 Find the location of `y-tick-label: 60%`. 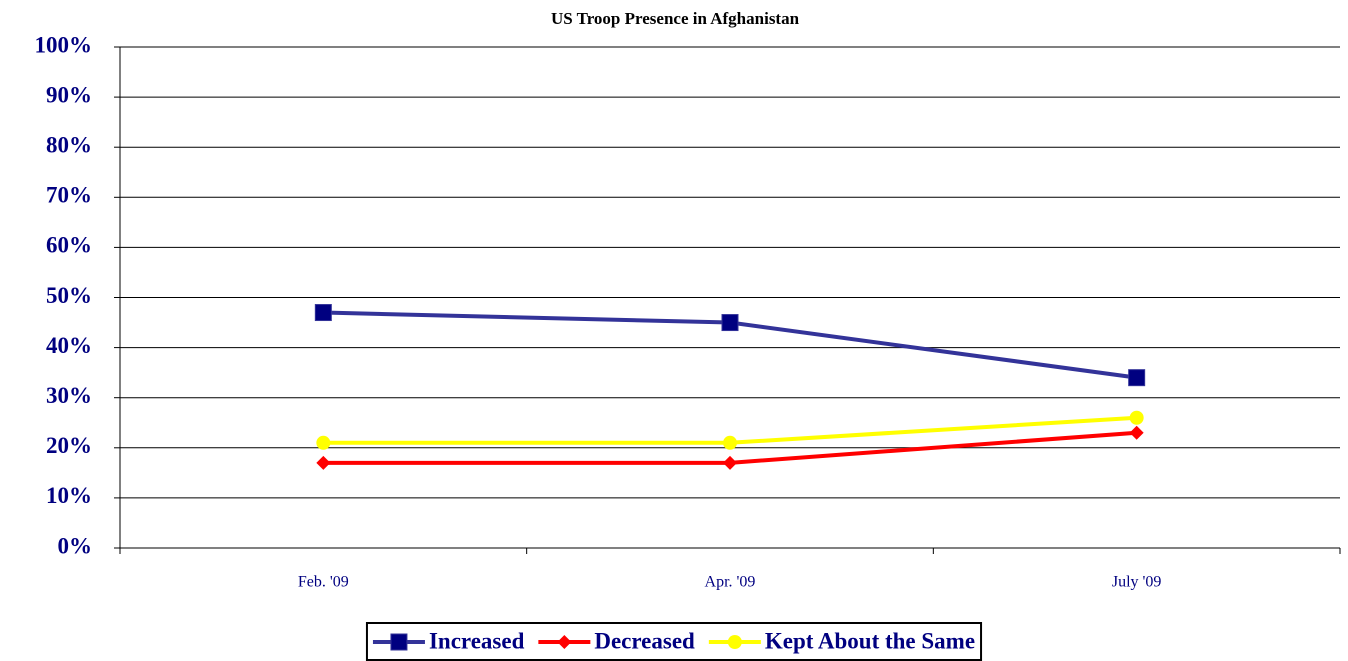

y-tick-label: 60% is located at coordinates (69, 245).